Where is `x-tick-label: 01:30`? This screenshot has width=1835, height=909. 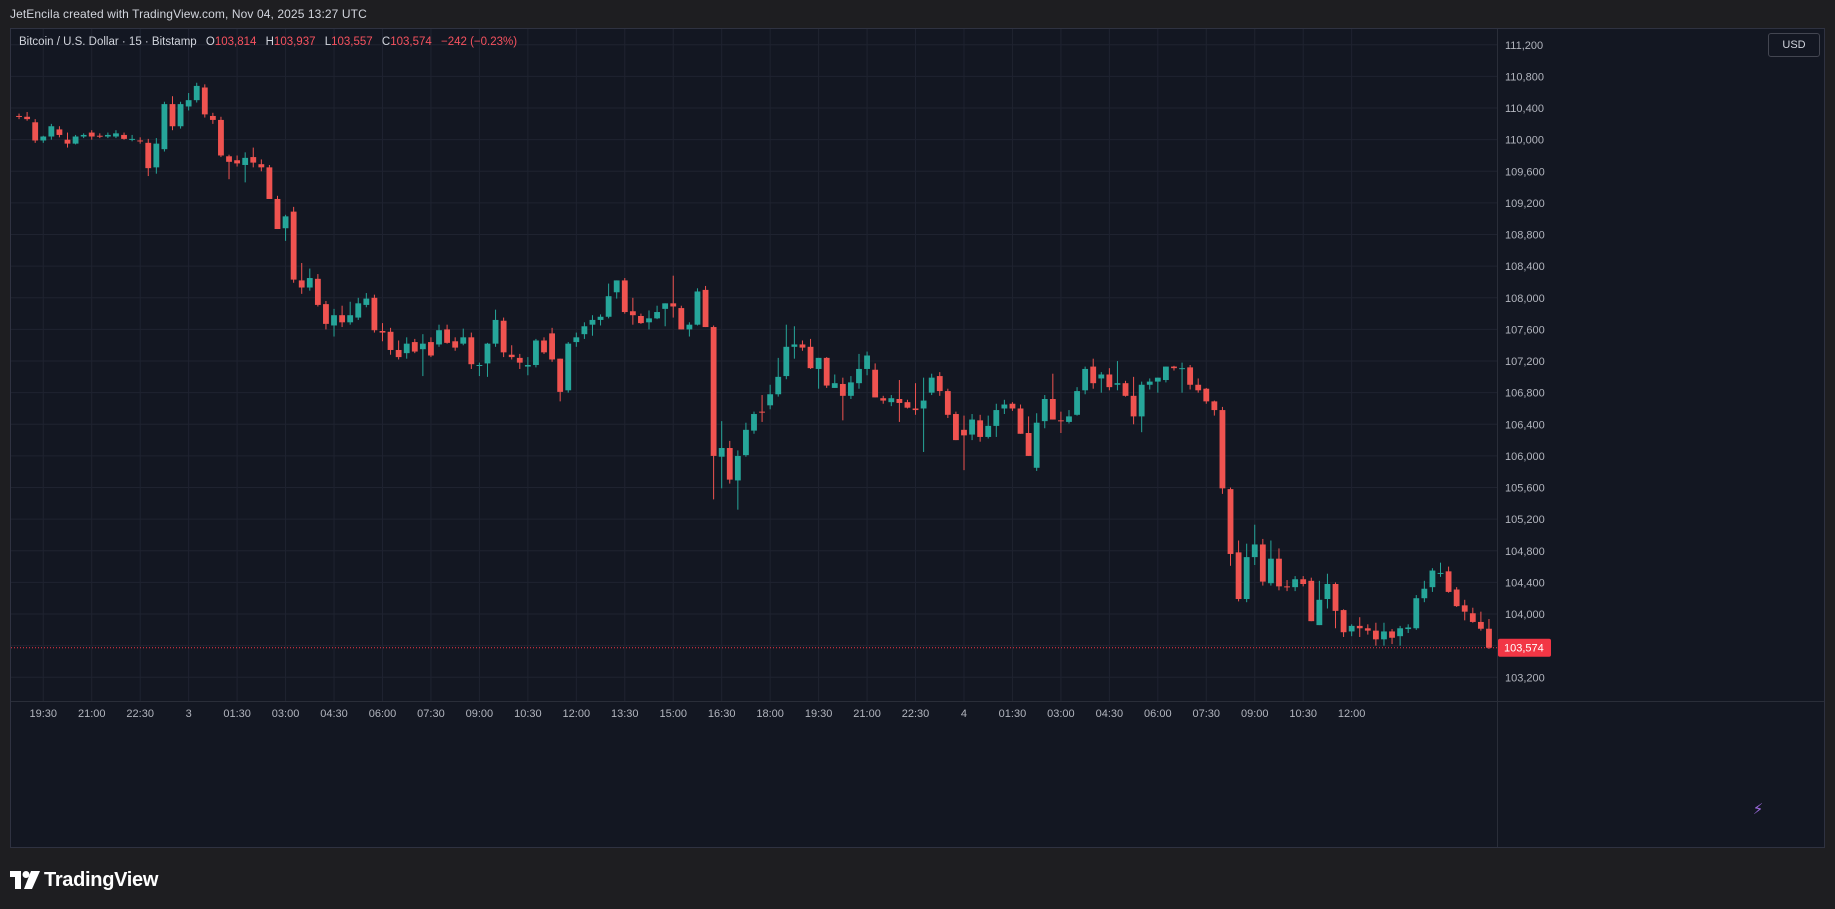 x-tick-label: 01:30 is located at coordinates (1013, 714).